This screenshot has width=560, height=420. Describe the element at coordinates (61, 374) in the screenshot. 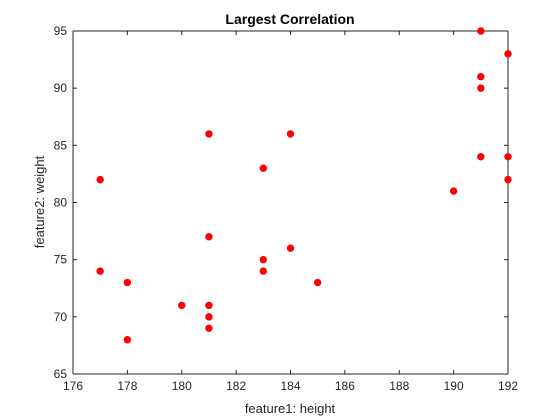

I see `y-tick-label: 65` at that location.